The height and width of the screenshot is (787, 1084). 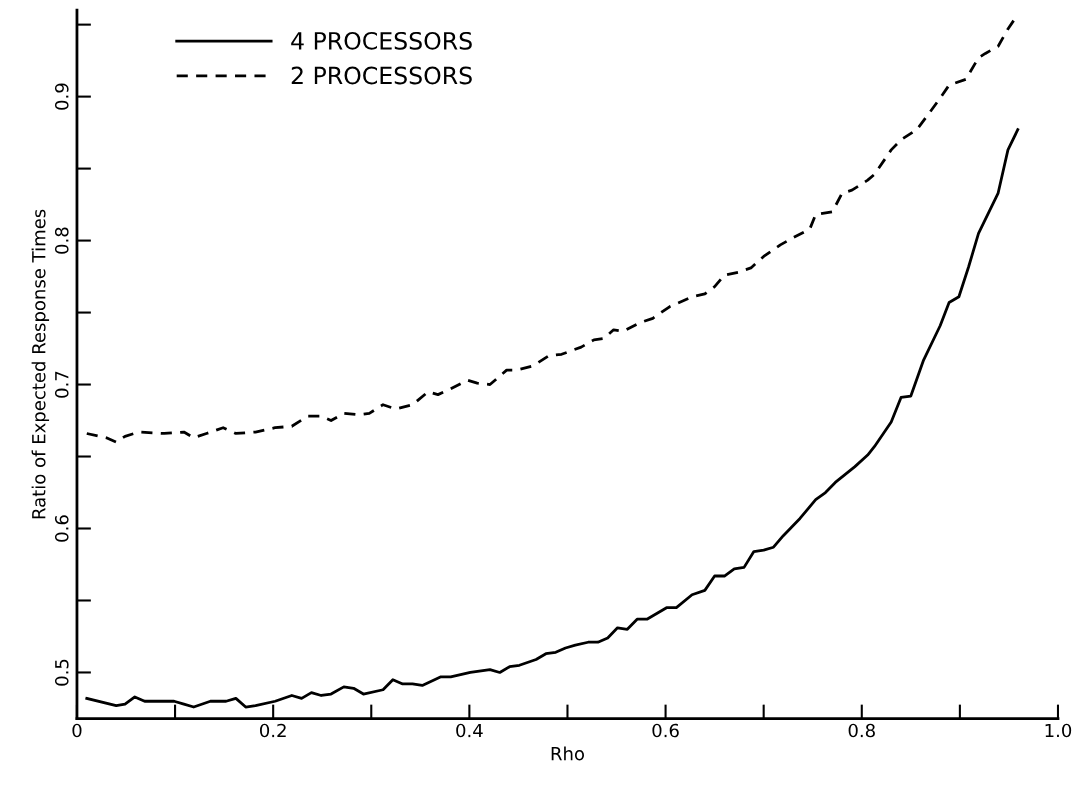 What do you see at coordinates (273, 730) in the screenshot?
I see `x-tick-label: 0.2` at bounding box center [273, 730].